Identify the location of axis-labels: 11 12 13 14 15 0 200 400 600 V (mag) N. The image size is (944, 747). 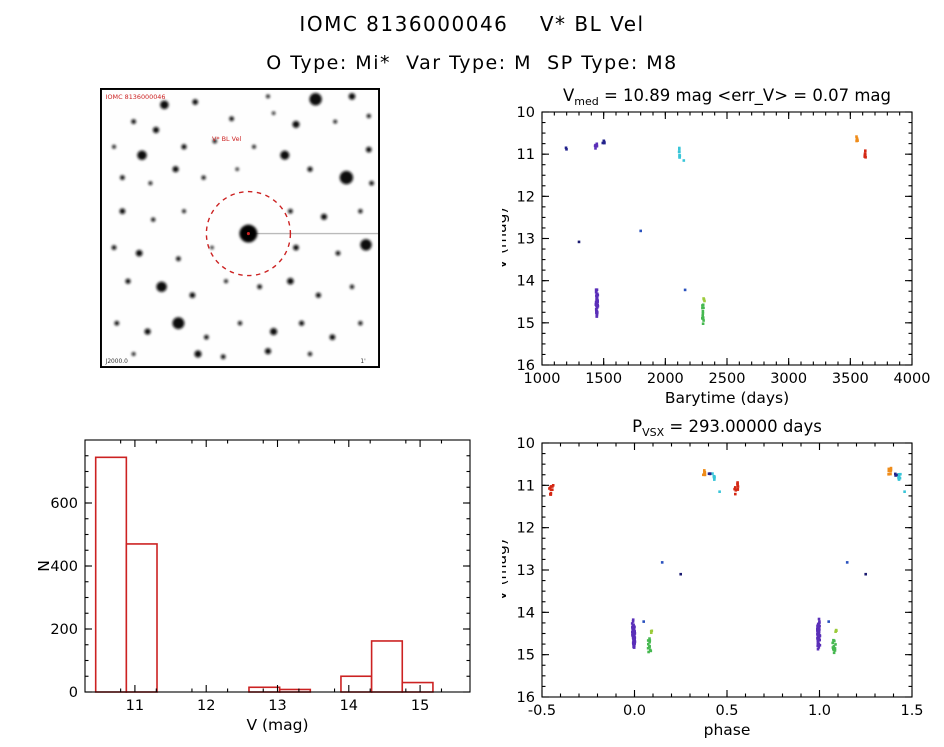
(232, 615).